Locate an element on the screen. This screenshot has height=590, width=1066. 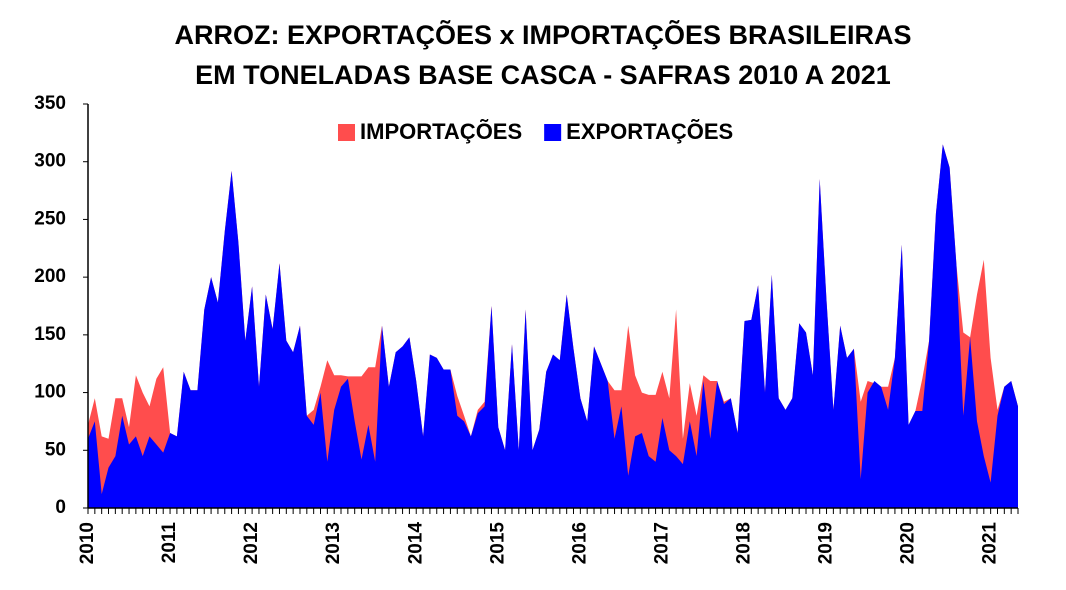
legend-label: IMPORTAÇÕES is located at coordinates (441, 131).